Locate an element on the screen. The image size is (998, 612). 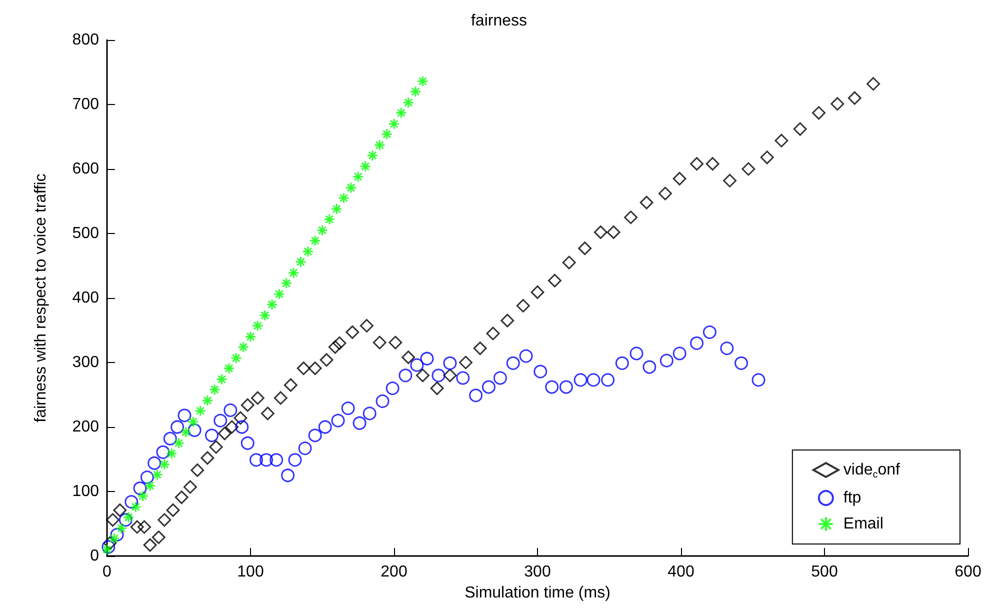
y-tick-label: 0 is located at coordinates (95, 556).